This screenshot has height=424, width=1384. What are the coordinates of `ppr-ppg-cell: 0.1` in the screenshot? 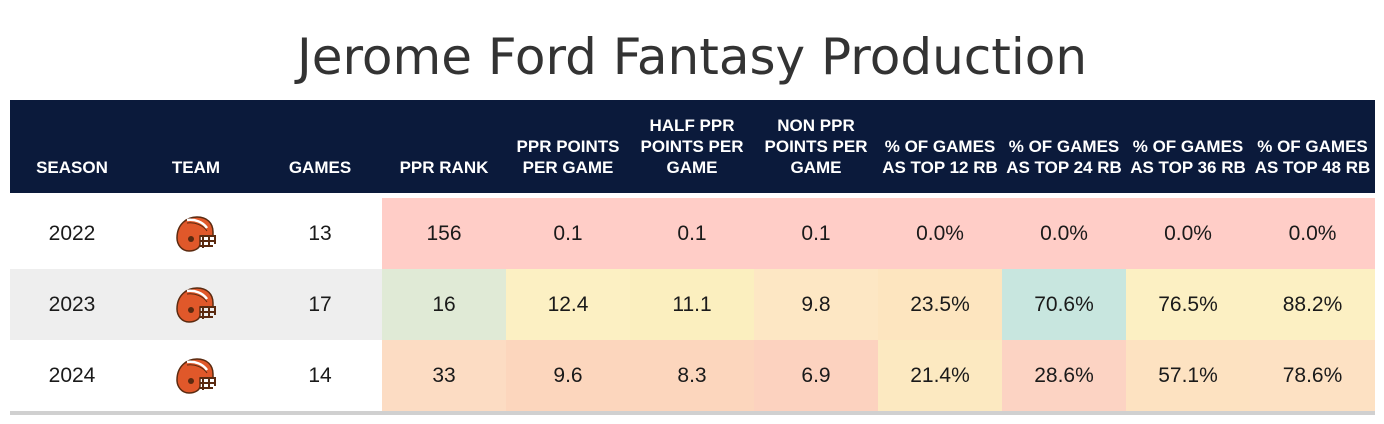 It's located at (568, 231).